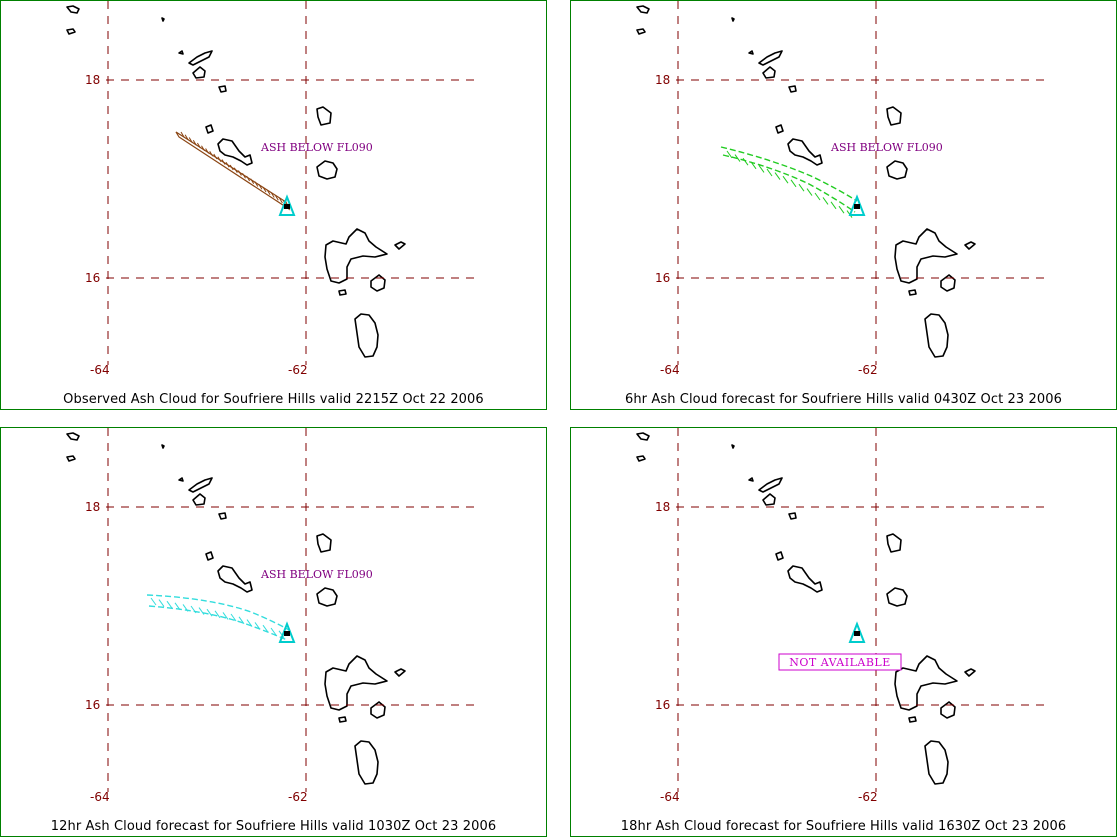 This screenshot has width=1119, height=839. Describe the element at coordinates (886, 147) in the screenshot. I see `ash-height-label: ASH BELOW FL090` at that location.